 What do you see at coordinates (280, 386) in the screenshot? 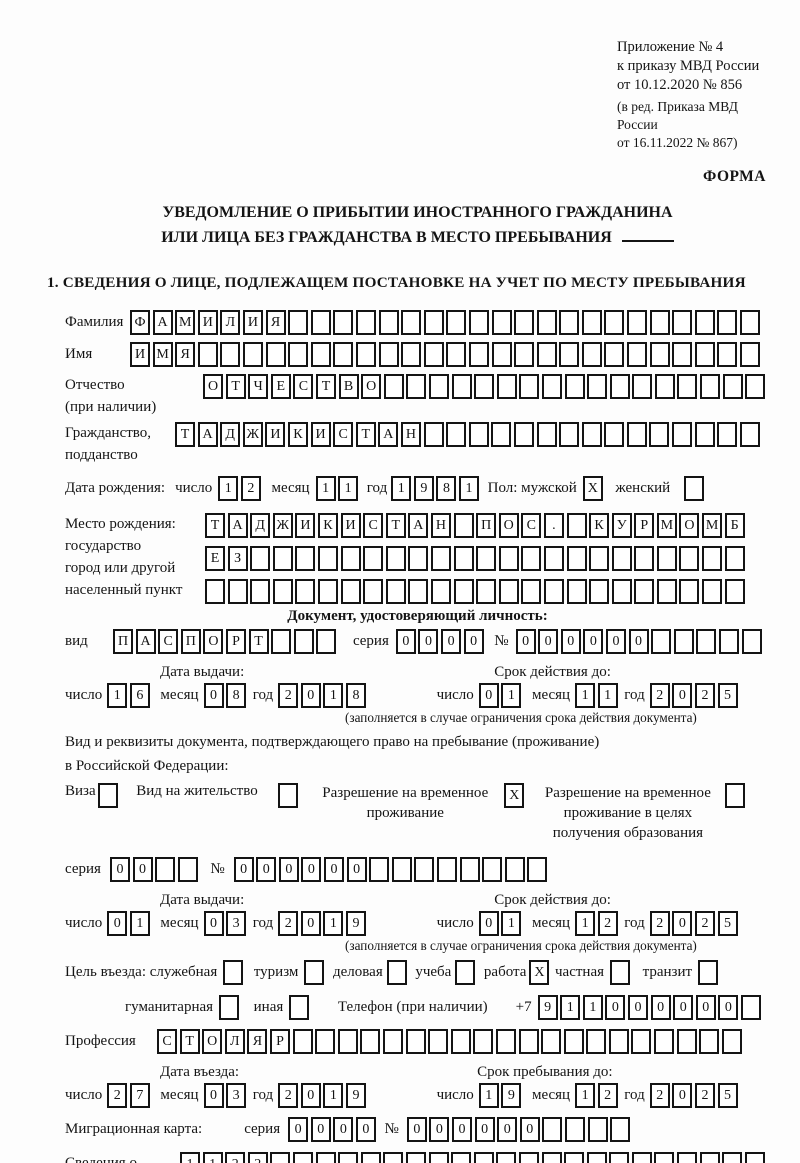
I see `char-cell: Е` at bounding box center [280, 386].